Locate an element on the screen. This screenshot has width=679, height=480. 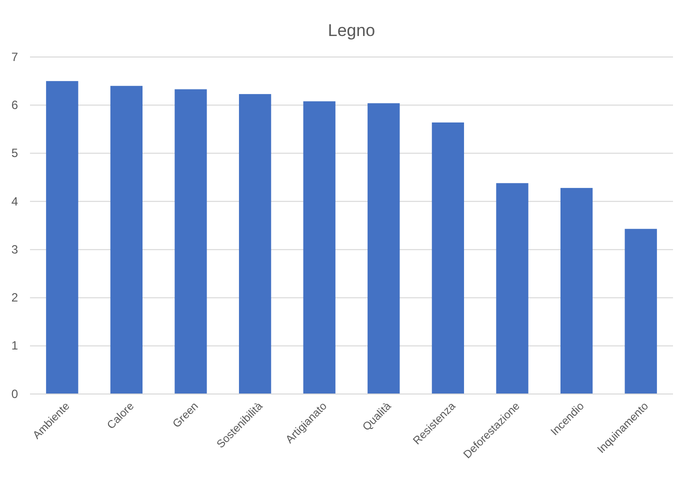
y-tick-label: 0 is located at coordinates (14, 393).